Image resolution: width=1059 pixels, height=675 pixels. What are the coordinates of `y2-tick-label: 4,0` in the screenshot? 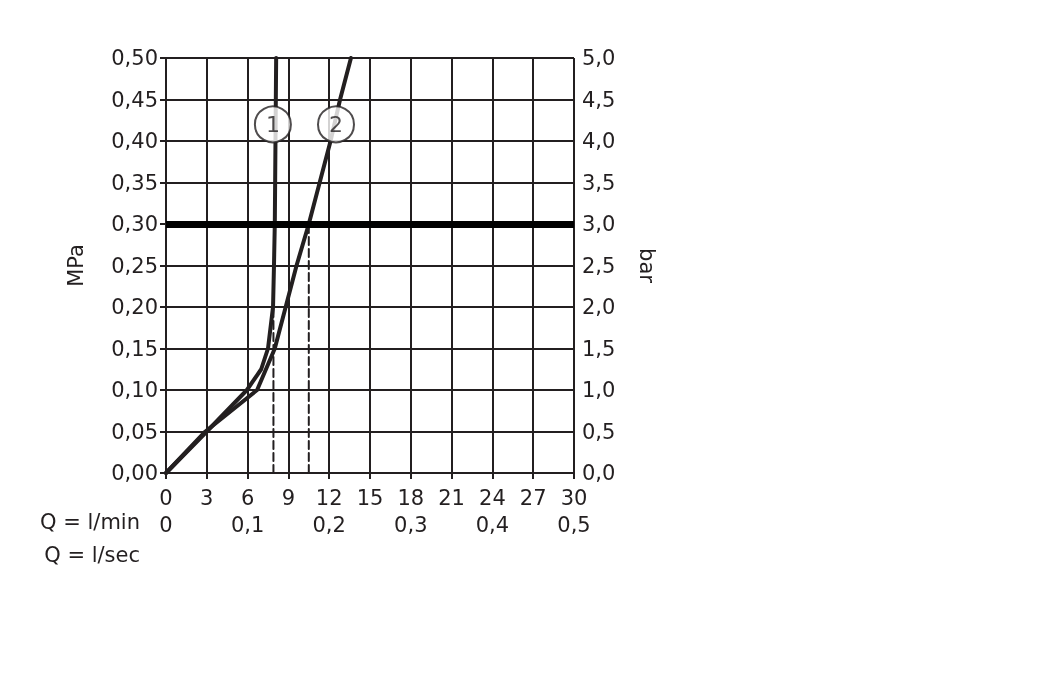 It's located at (599, 141).